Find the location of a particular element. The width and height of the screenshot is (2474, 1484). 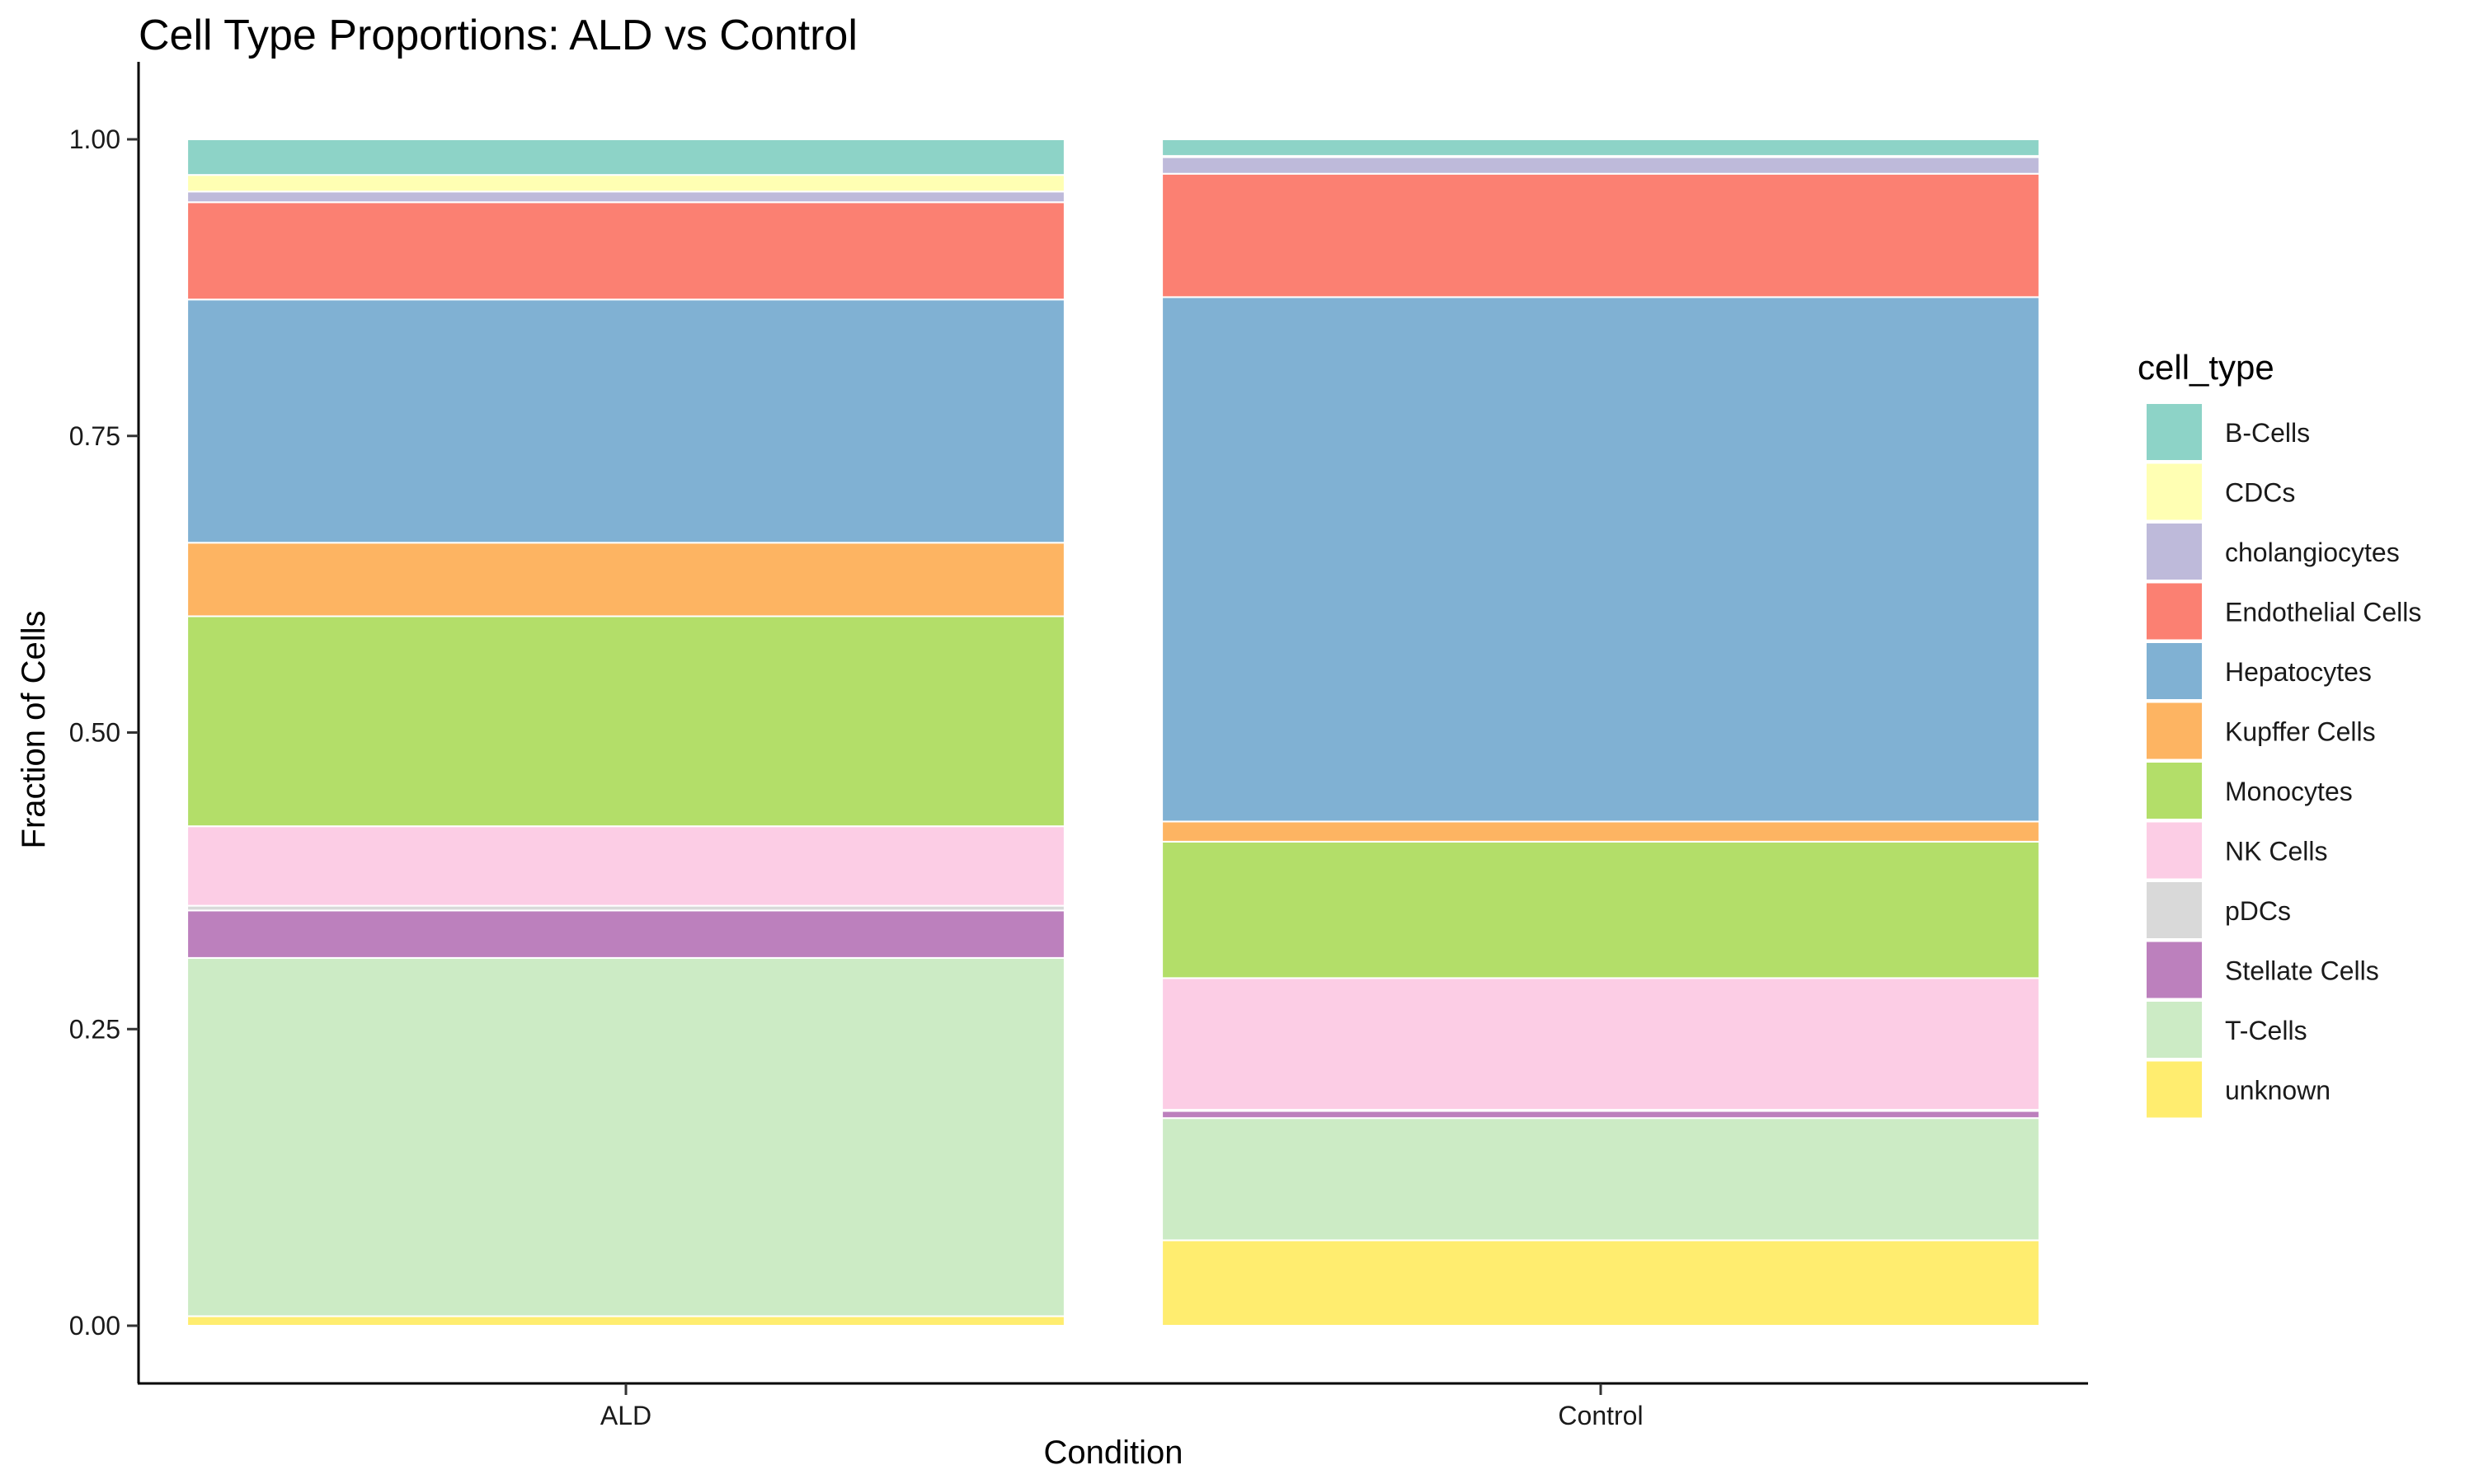

chart-title: Cell Type Proportions: ALD vs Control is located at coordinates (498, 35).